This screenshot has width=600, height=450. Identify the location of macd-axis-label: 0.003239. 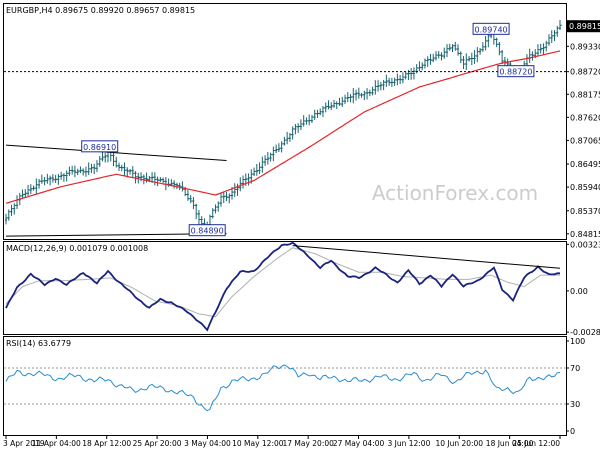
(585, 244).